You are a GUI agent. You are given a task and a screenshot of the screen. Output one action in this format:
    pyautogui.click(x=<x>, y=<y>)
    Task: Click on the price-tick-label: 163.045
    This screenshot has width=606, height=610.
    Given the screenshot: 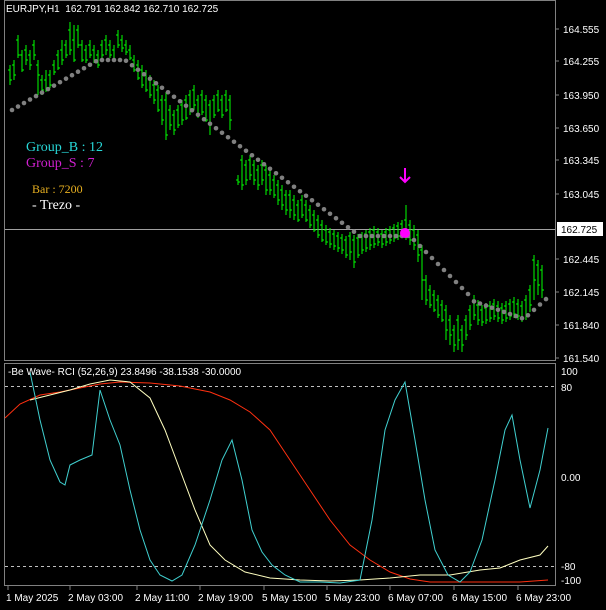 What is the action you would take?
    pyautogui.click(x=581, y=195)
    